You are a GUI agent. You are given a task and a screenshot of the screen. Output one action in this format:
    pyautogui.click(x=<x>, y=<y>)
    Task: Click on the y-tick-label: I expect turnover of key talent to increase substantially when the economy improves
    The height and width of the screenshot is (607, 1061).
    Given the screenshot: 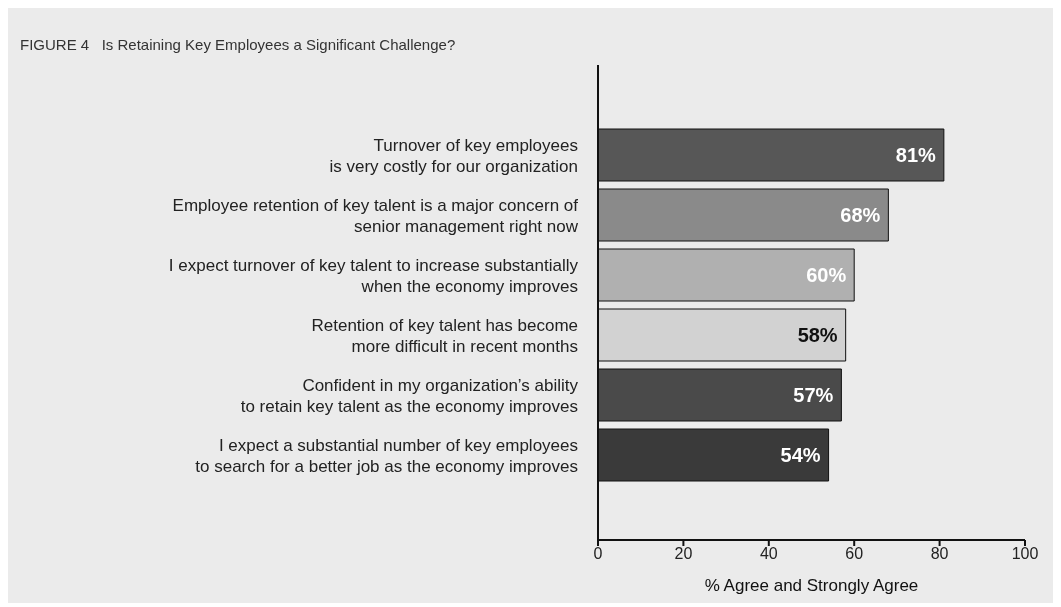 What is the action you would take?
    pyautogui.click(x=373, y=275)
    